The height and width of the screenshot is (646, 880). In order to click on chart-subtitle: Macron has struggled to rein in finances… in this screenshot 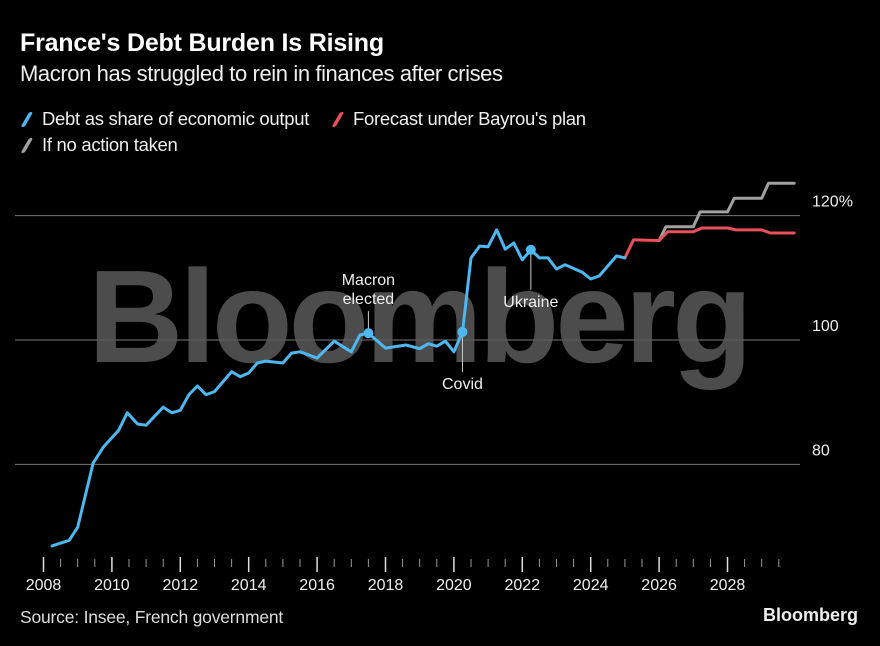, I will do `click(261, 73)`.